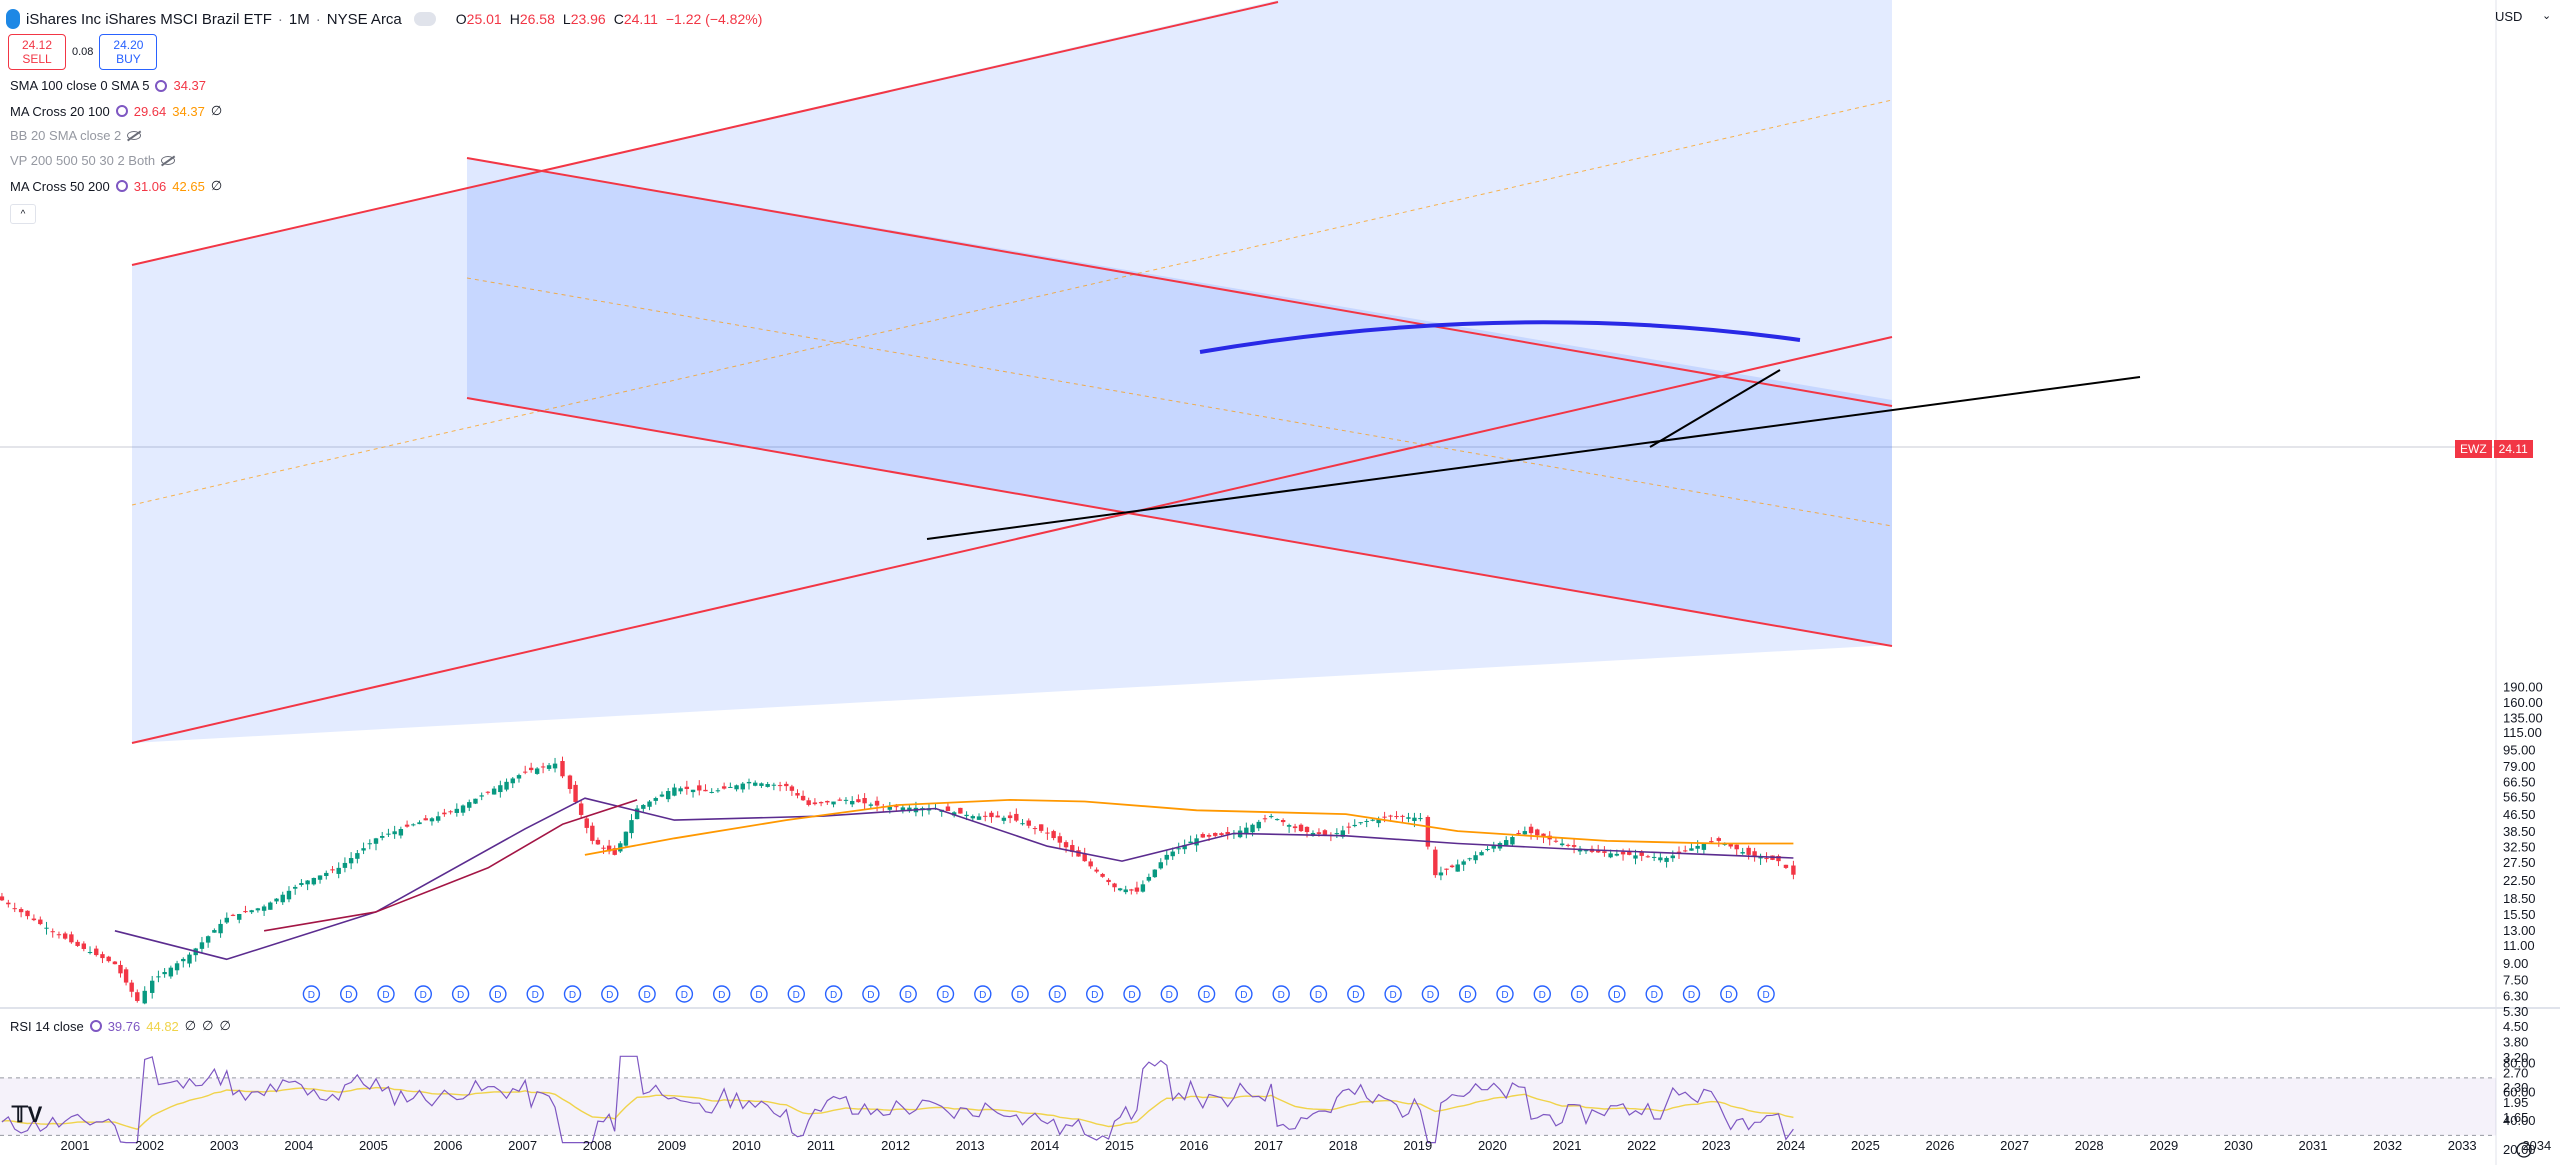  I want to click on price-axis-tick: 115.00, so click(2522, 732).